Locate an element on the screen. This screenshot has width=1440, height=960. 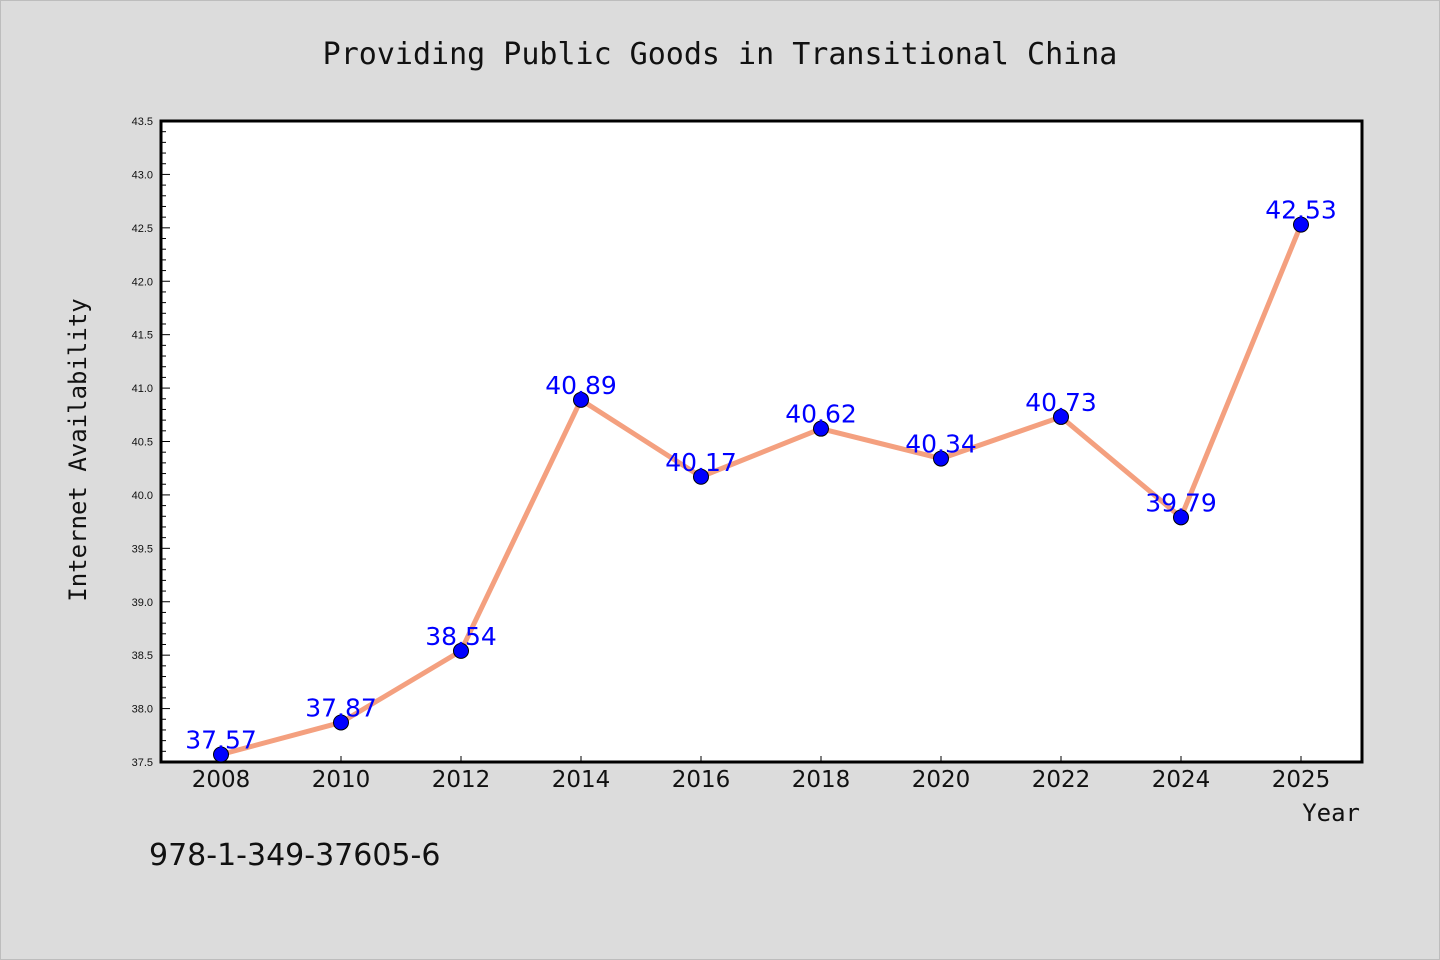
y-tick-label: 39.5 is located at coordinates (142, 549).